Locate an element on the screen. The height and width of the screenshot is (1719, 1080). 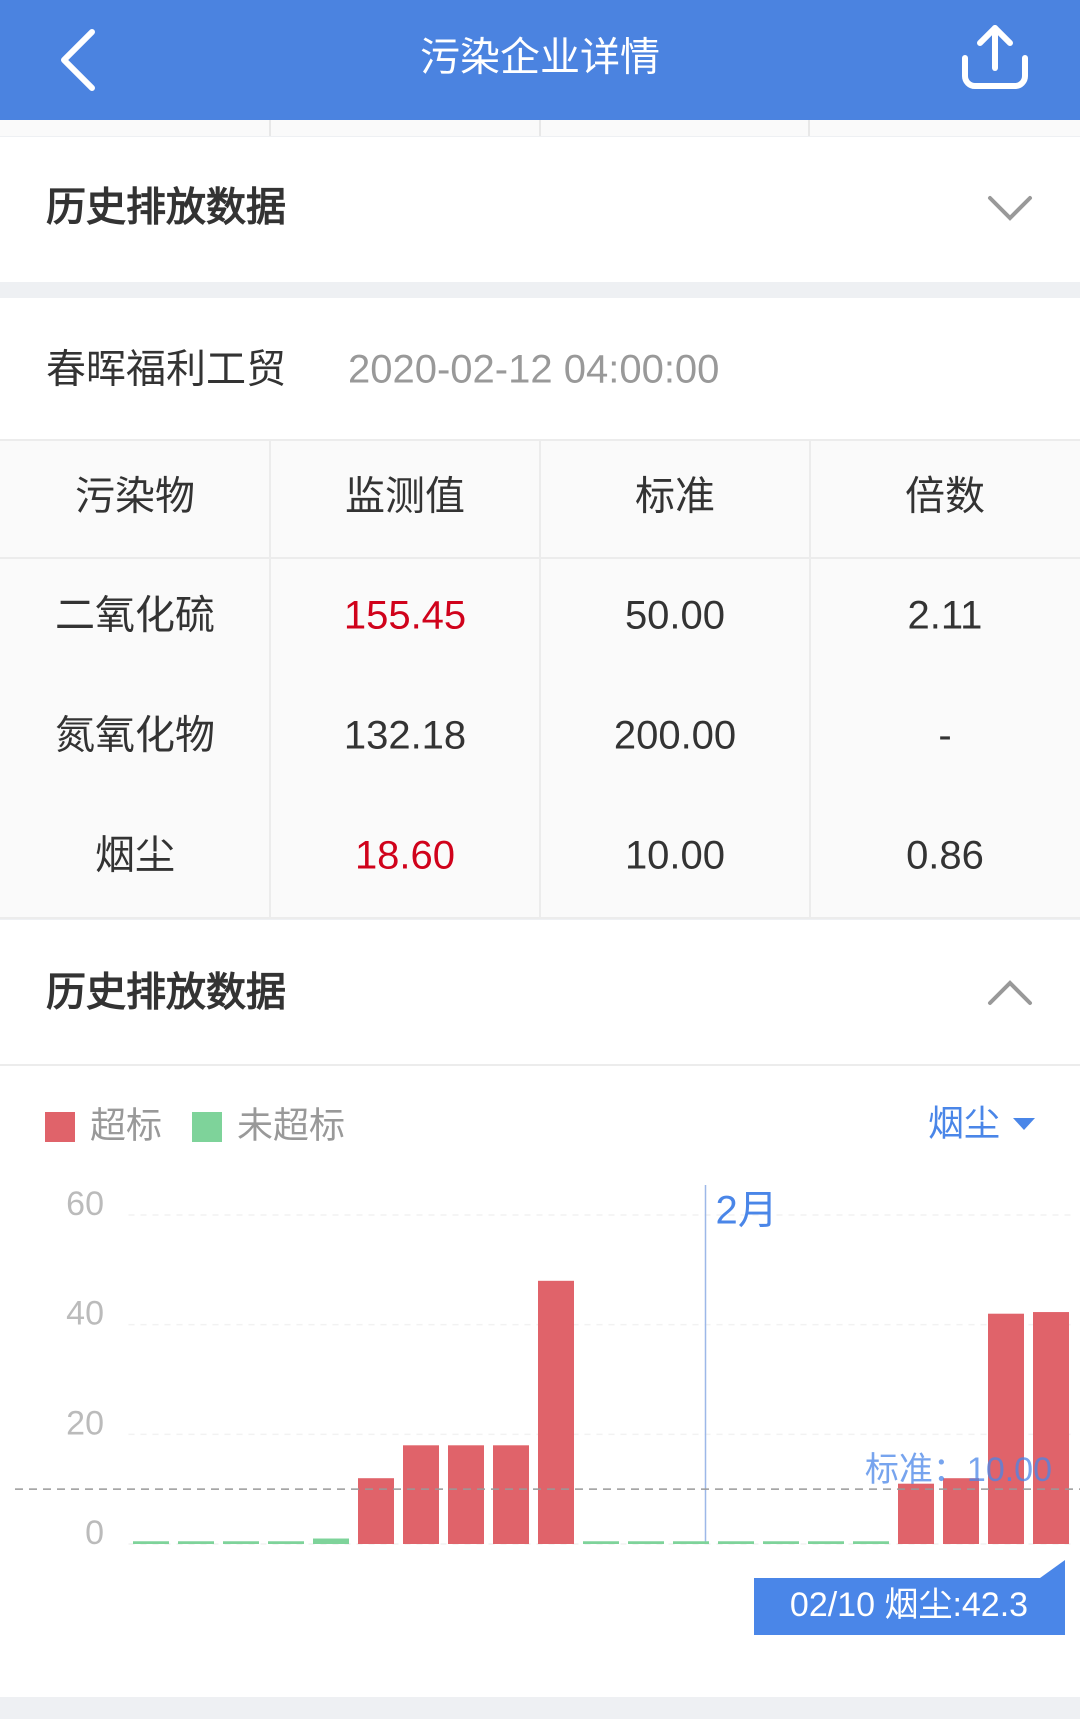
pollutant-selector: 烟尘 is located at coordinates (964, 1123).